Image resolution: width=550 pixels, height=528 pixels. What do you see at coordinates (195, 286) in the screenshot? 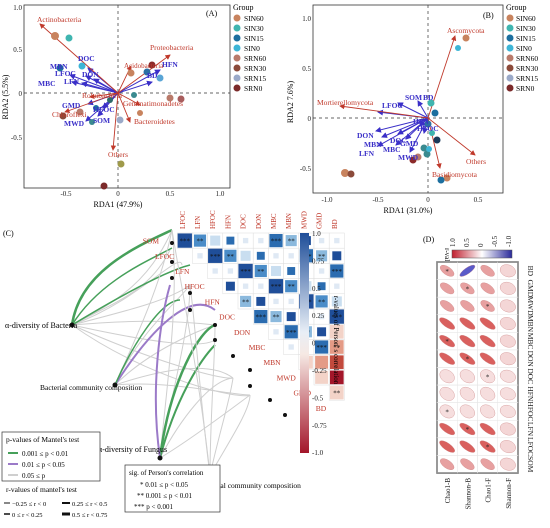
I see `c-row-label: HFOC` at bounding box center [195, 286].